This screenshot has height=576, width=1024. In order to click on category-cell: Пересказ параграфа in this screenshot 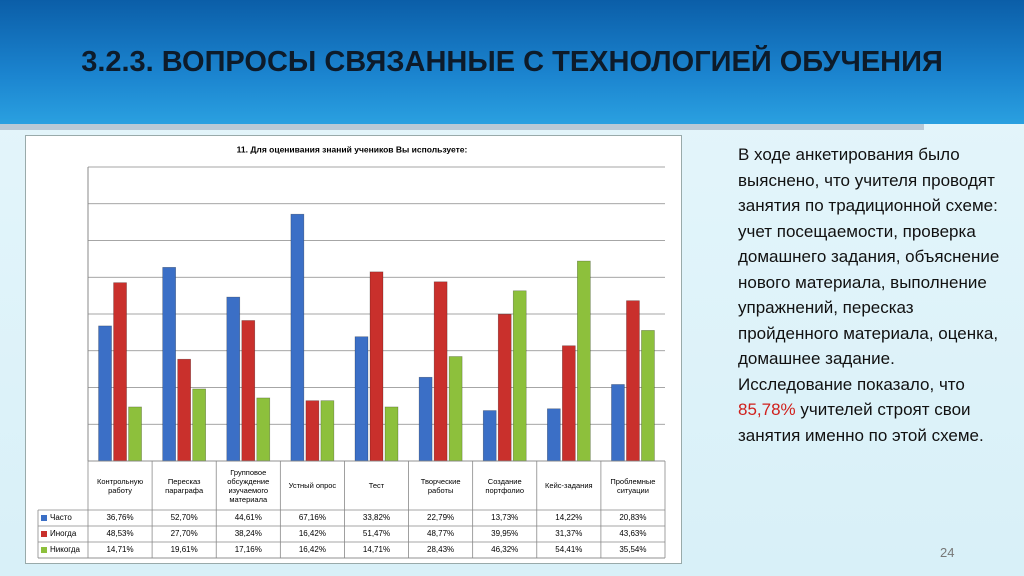, I will do `click(184, 485)`.